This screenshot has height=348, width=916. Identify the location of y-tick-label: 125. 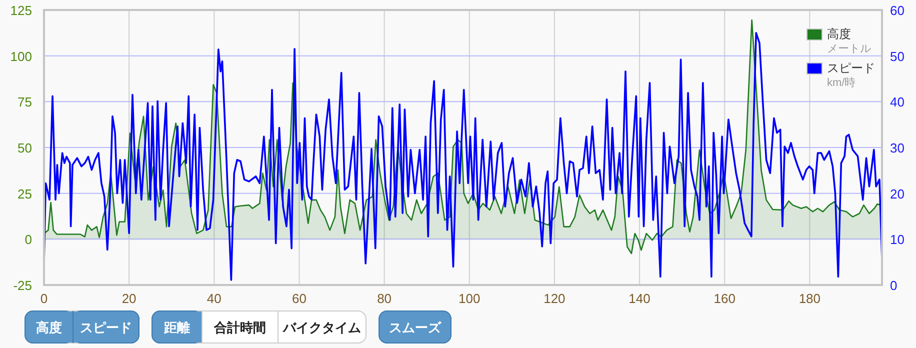
(21, 10).